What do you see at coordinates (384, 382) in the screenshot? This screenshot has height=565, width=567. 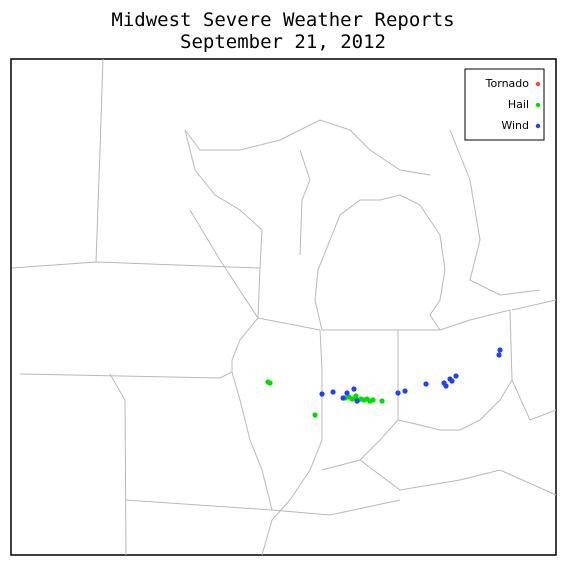 I see `reports` at bounding box center [384, 382].